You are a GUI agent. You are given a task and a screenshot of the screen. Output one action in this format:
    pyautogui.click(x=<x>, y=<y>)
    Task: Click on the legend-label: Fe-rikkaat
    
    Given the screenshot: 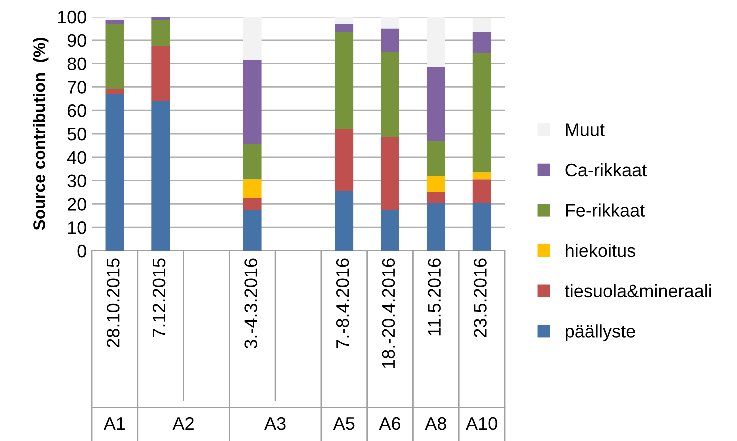 What is the action you would take?
    pyautogui.click(x=605, y=210)
    